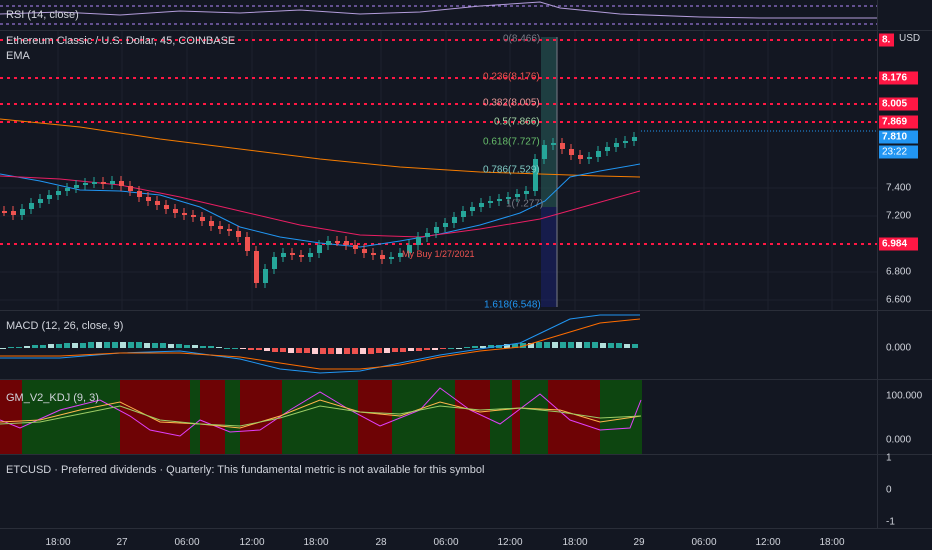  Describe the element at coordinates (522, 39) in the screenshot. I see `fib-level-0: 0(8.466)` at that location.